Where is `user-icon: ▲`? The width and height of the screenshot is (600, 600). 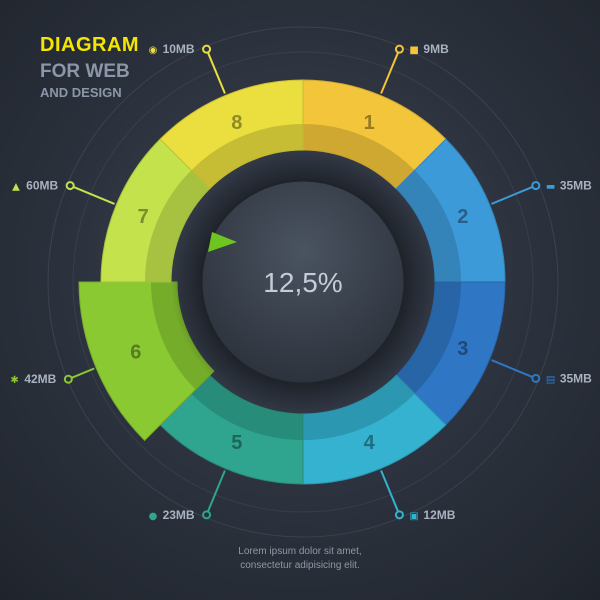 user-icon: ▲ is located at coordinates (16, 187).